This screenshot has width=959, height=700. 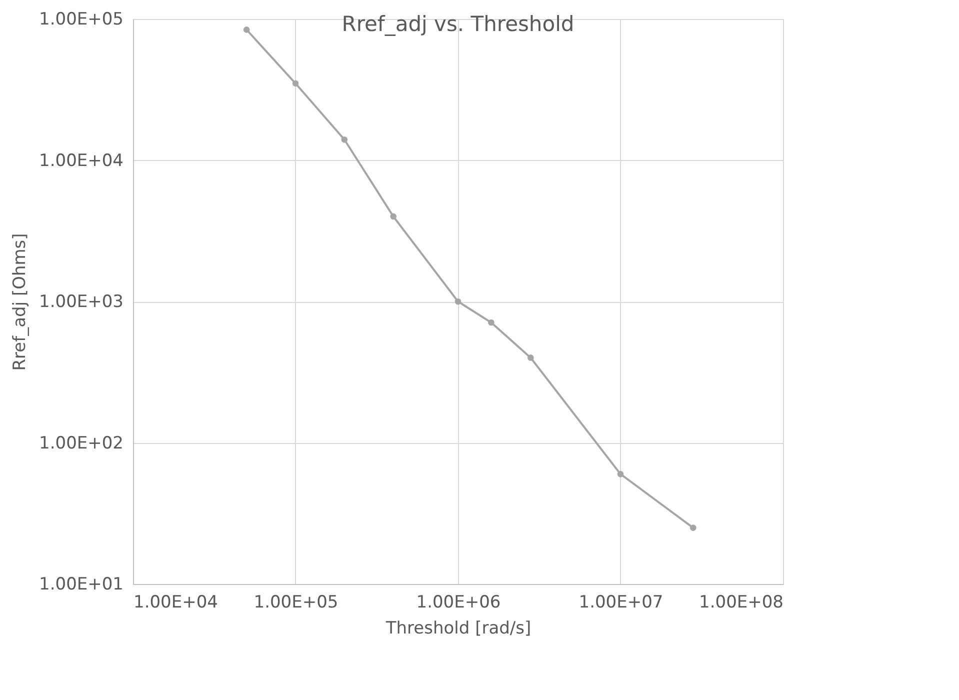 I want to click on chart-title: Rref_adj vs. Threshold, so click(x=458, y=24).